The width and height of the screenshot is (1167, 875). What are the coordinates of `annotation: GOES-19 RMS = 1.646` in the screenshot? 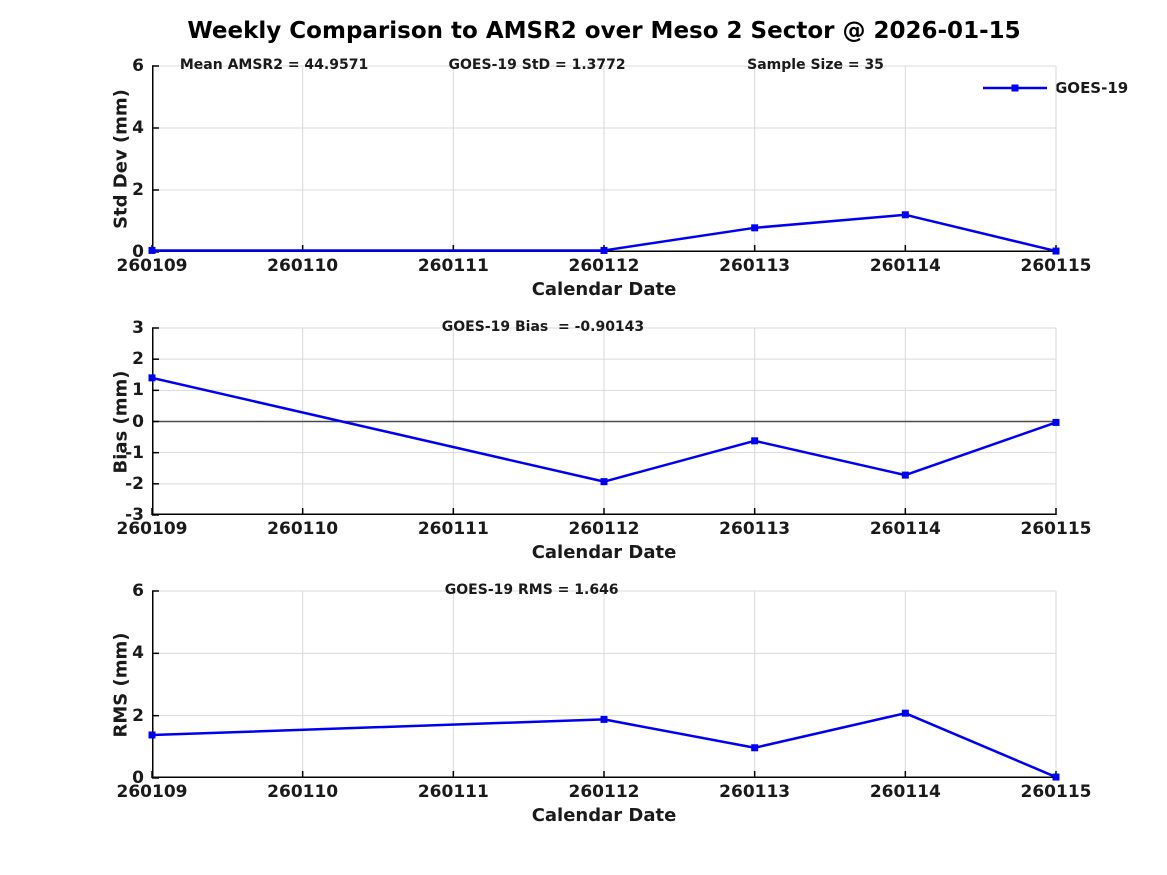 It's located at (531, 590).